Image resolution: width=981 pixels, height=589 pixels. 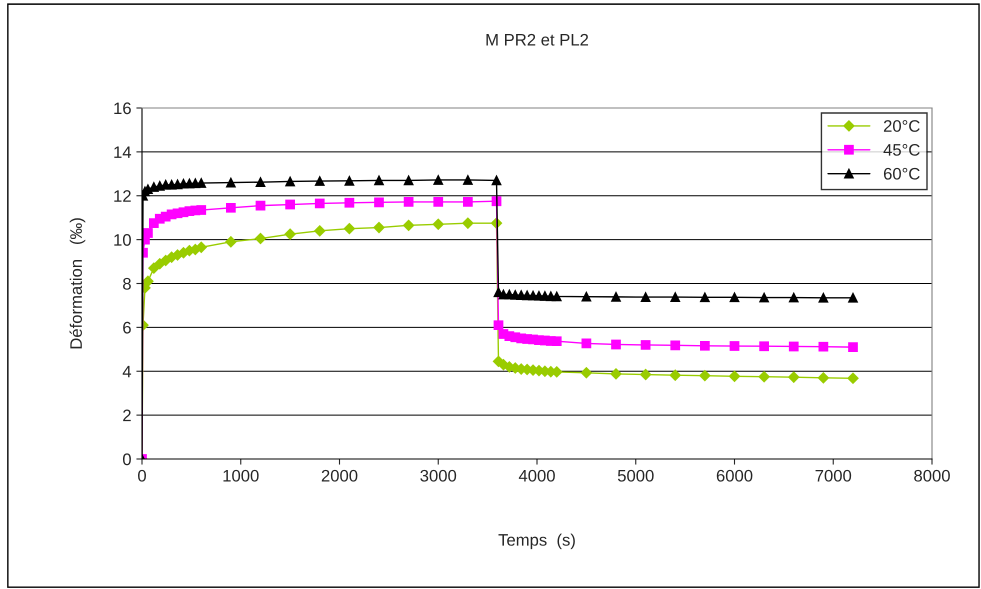 I want to click on y-tick-label: 0, so click(x=126, y=459).